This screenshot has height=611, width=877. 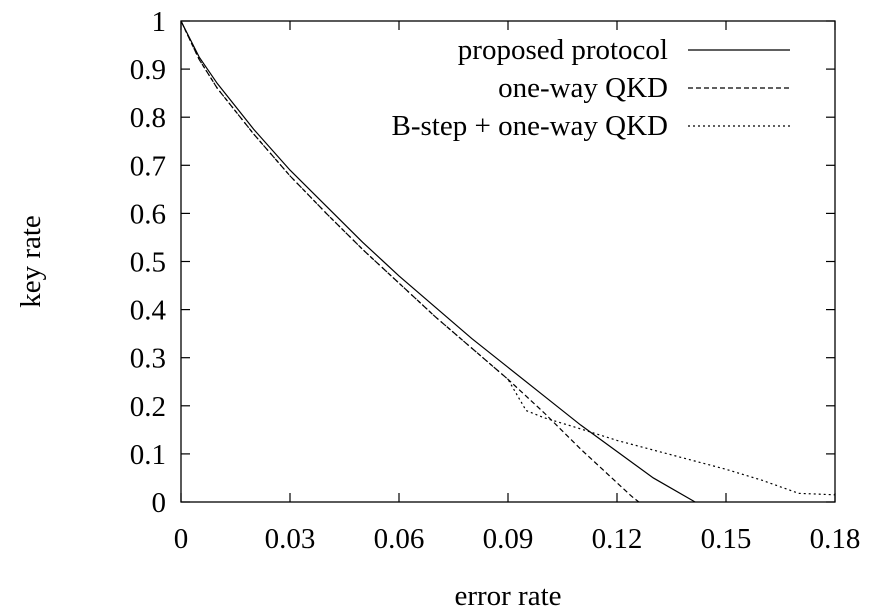 I want to click on y-tick-label: 0.4, so click(x=148, y=311).